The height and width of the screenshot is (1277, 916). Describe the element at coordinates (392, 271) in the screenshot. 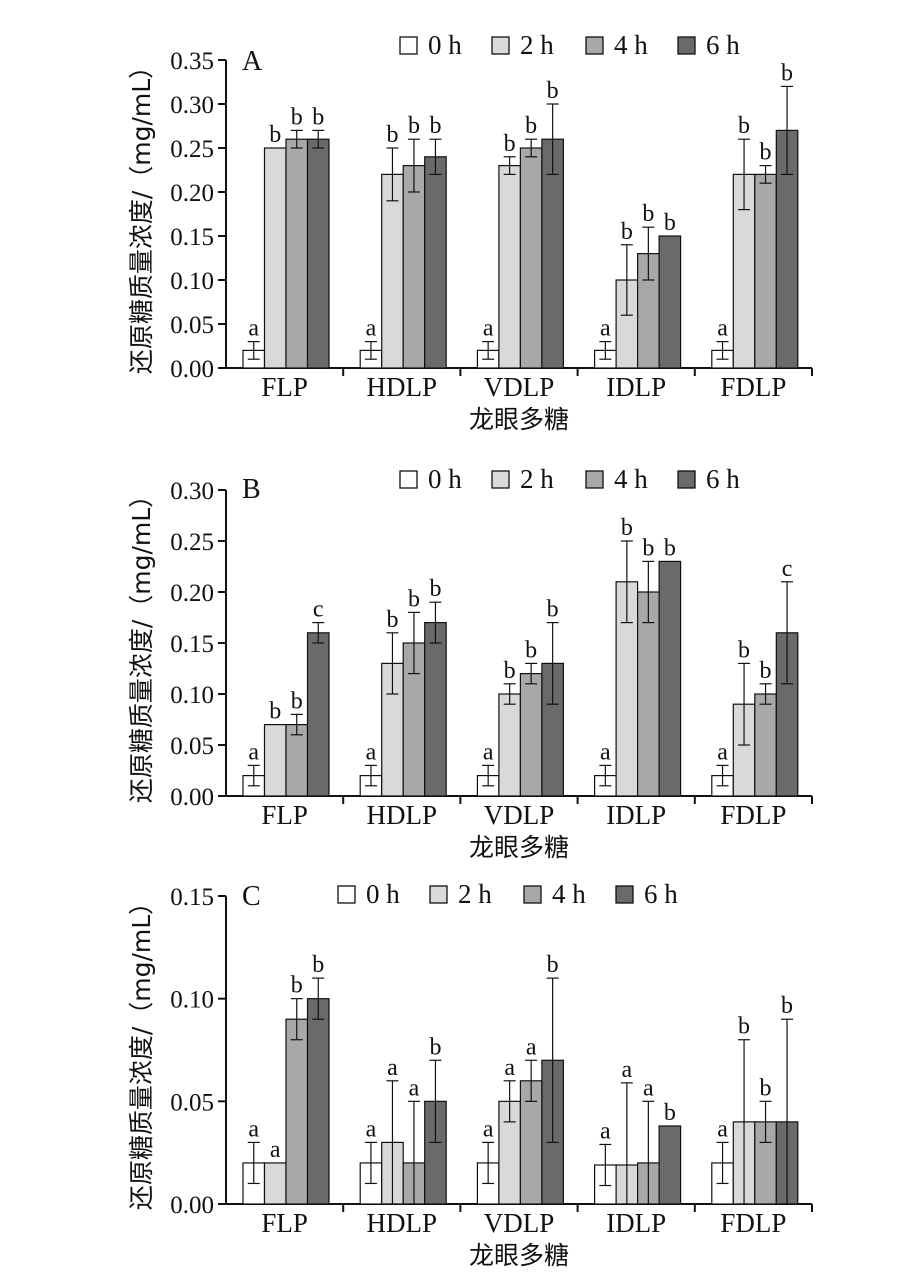

I see `bar-a-hdlp-2h` at that location.